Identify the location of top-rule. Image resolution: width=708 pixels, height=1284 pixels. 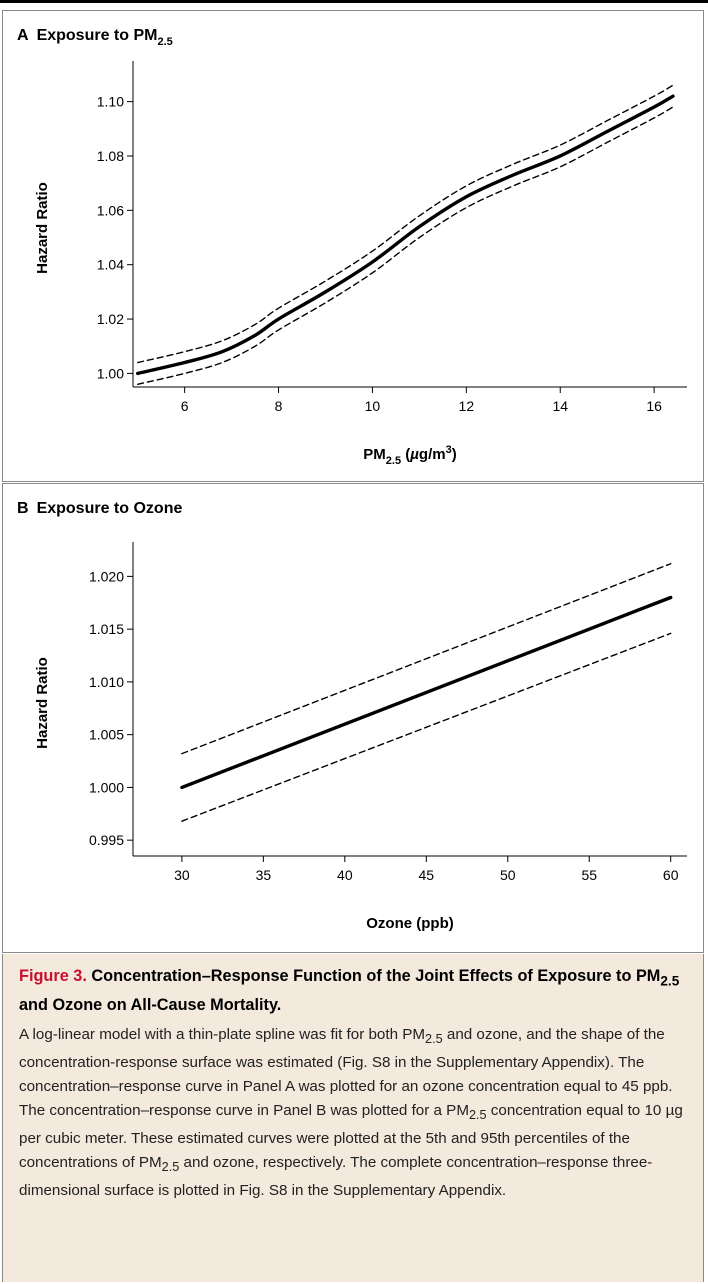
(354, 1).